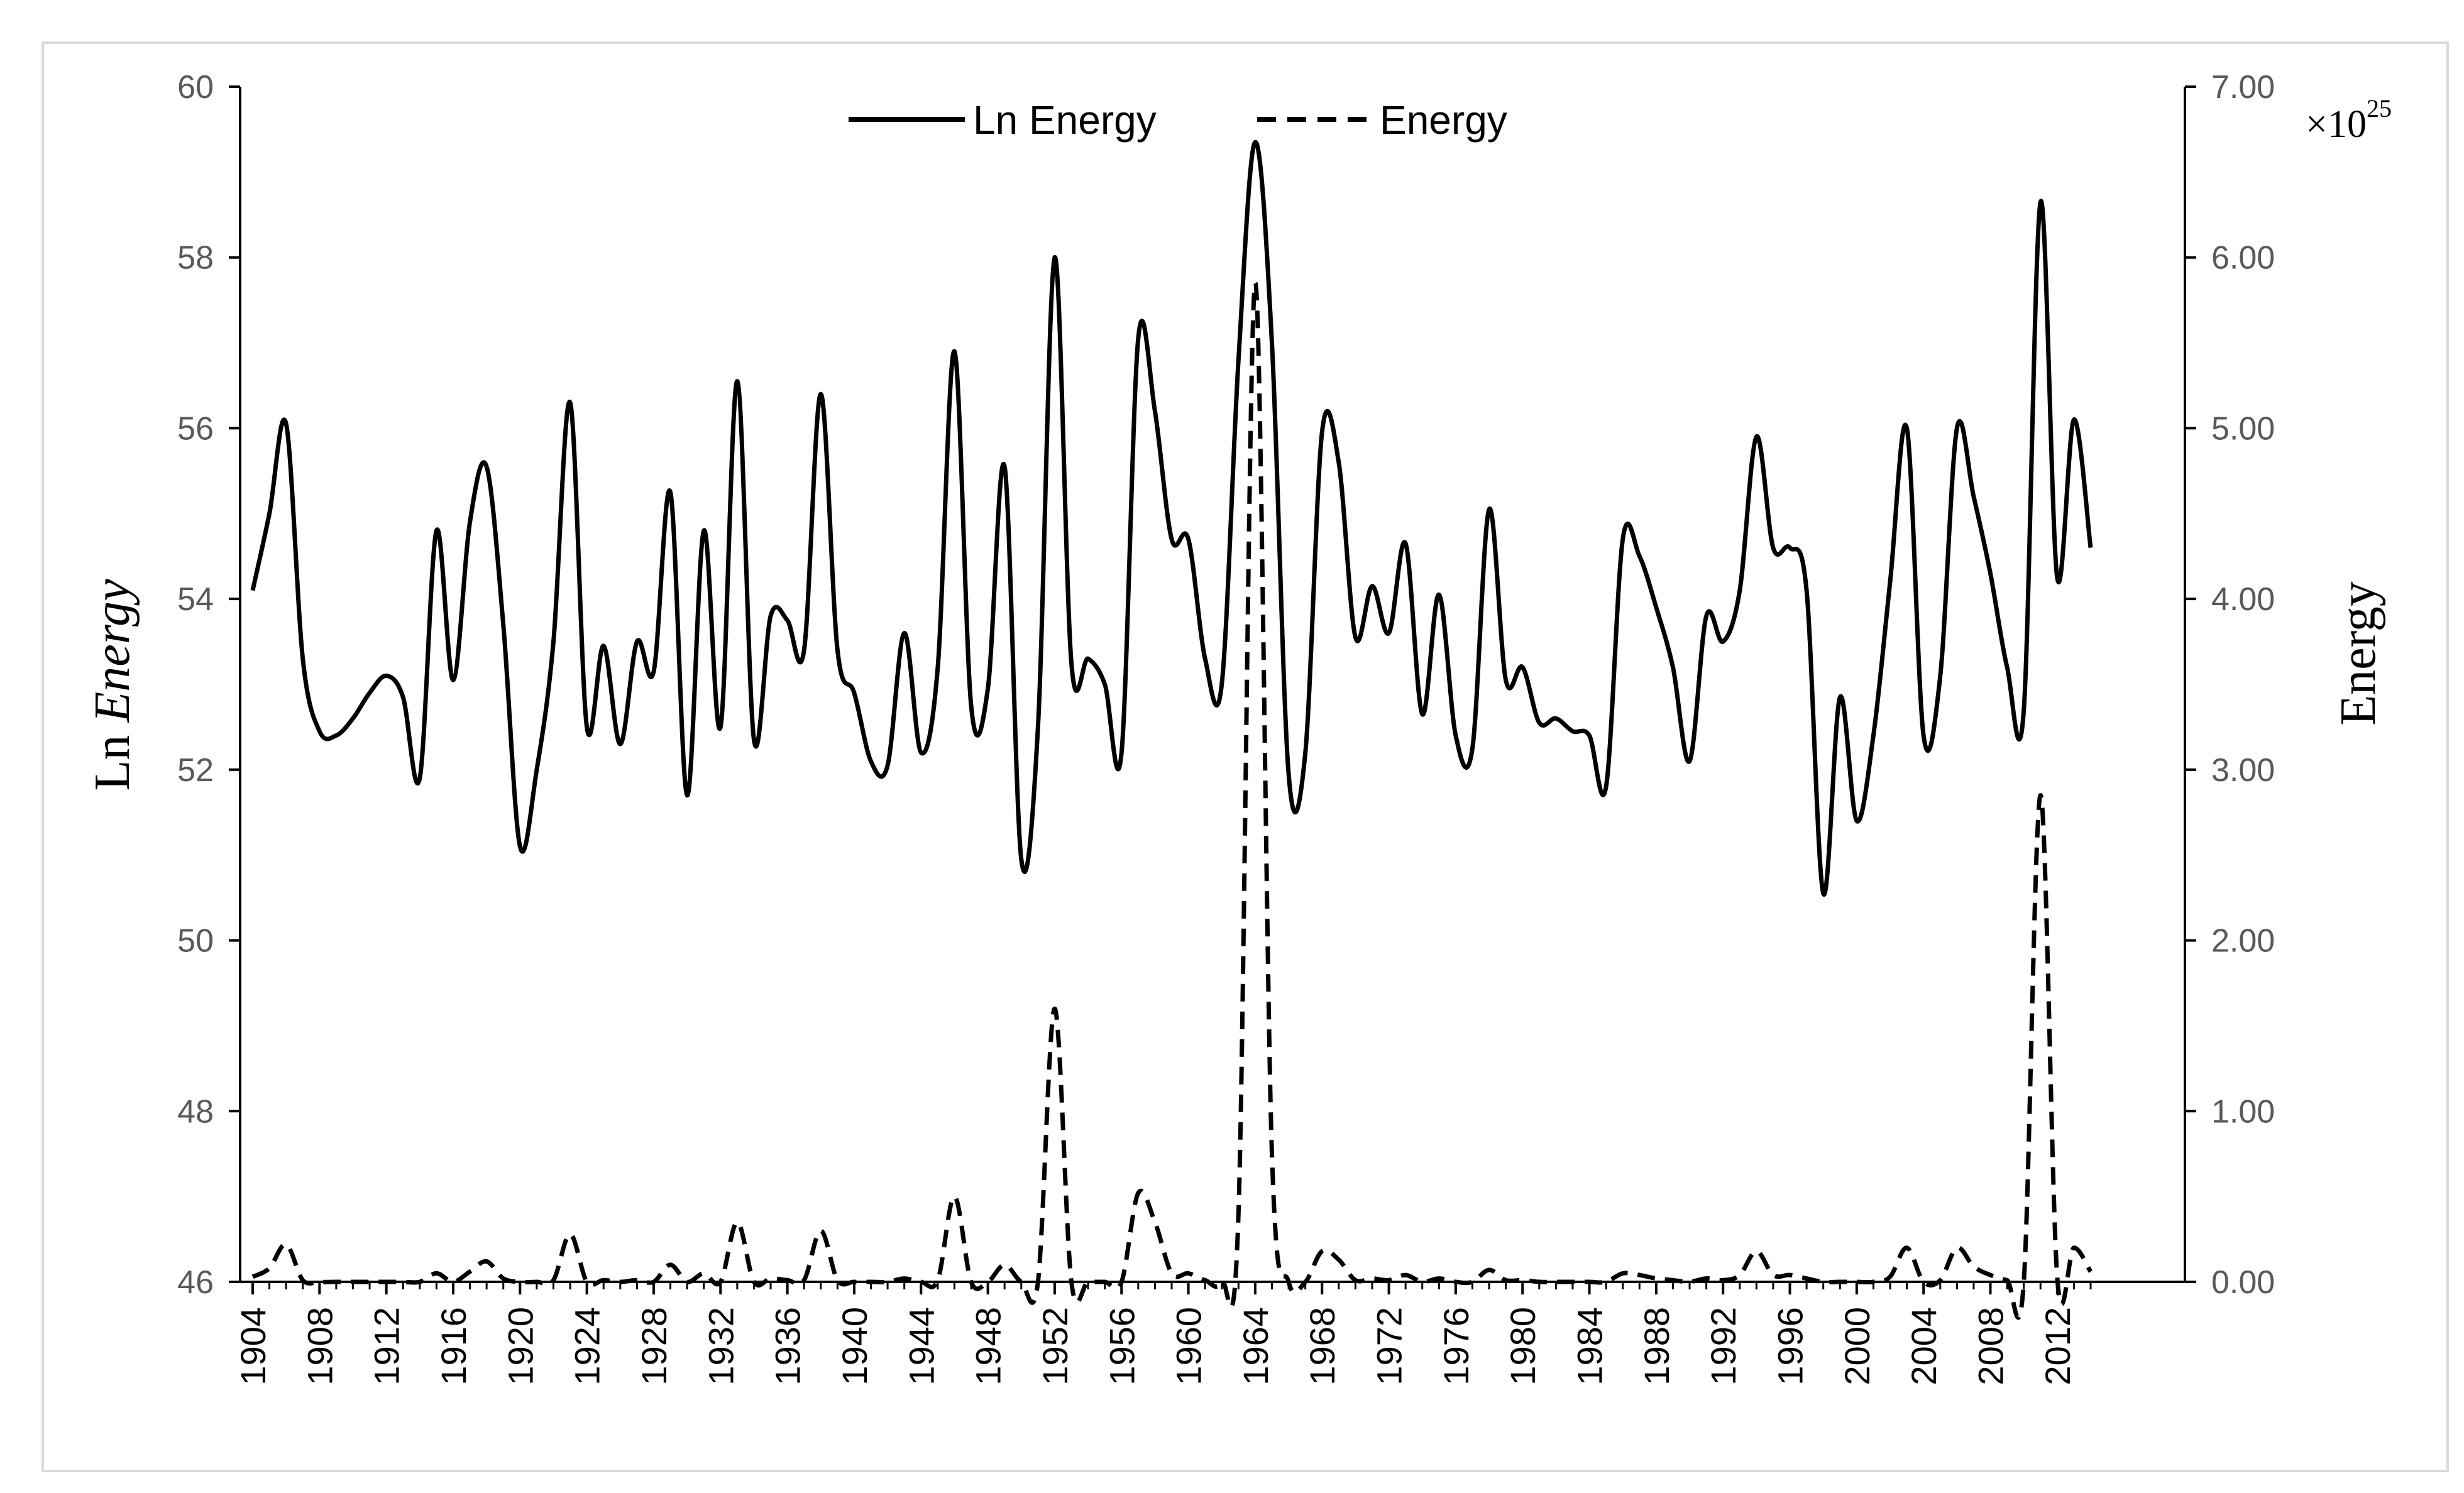 The image size is (2464, 1493). What do you see at coordinates (1790, 1346) in the screenshot?
I see `x-tick-label-1996: 1996` at bounding box center [1790, 1346].